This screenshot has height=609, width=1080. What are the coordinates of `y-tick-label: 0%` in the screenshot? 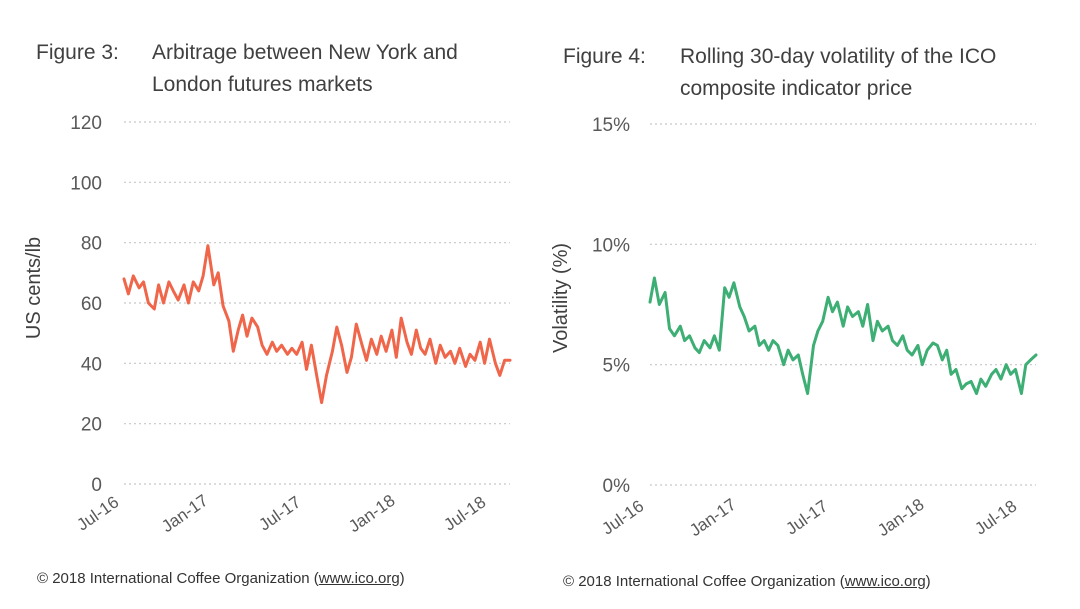 It's located at (617, 486).